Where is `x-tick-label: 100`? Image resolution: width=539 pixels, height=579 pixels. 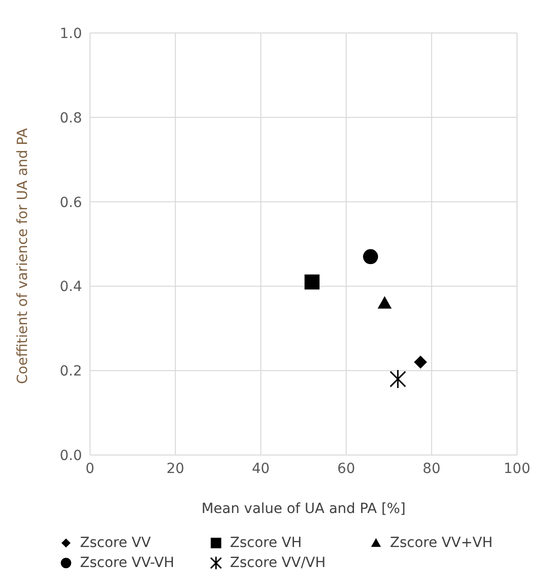
x-tick-label: 100 is located at coordinates (517, 468).